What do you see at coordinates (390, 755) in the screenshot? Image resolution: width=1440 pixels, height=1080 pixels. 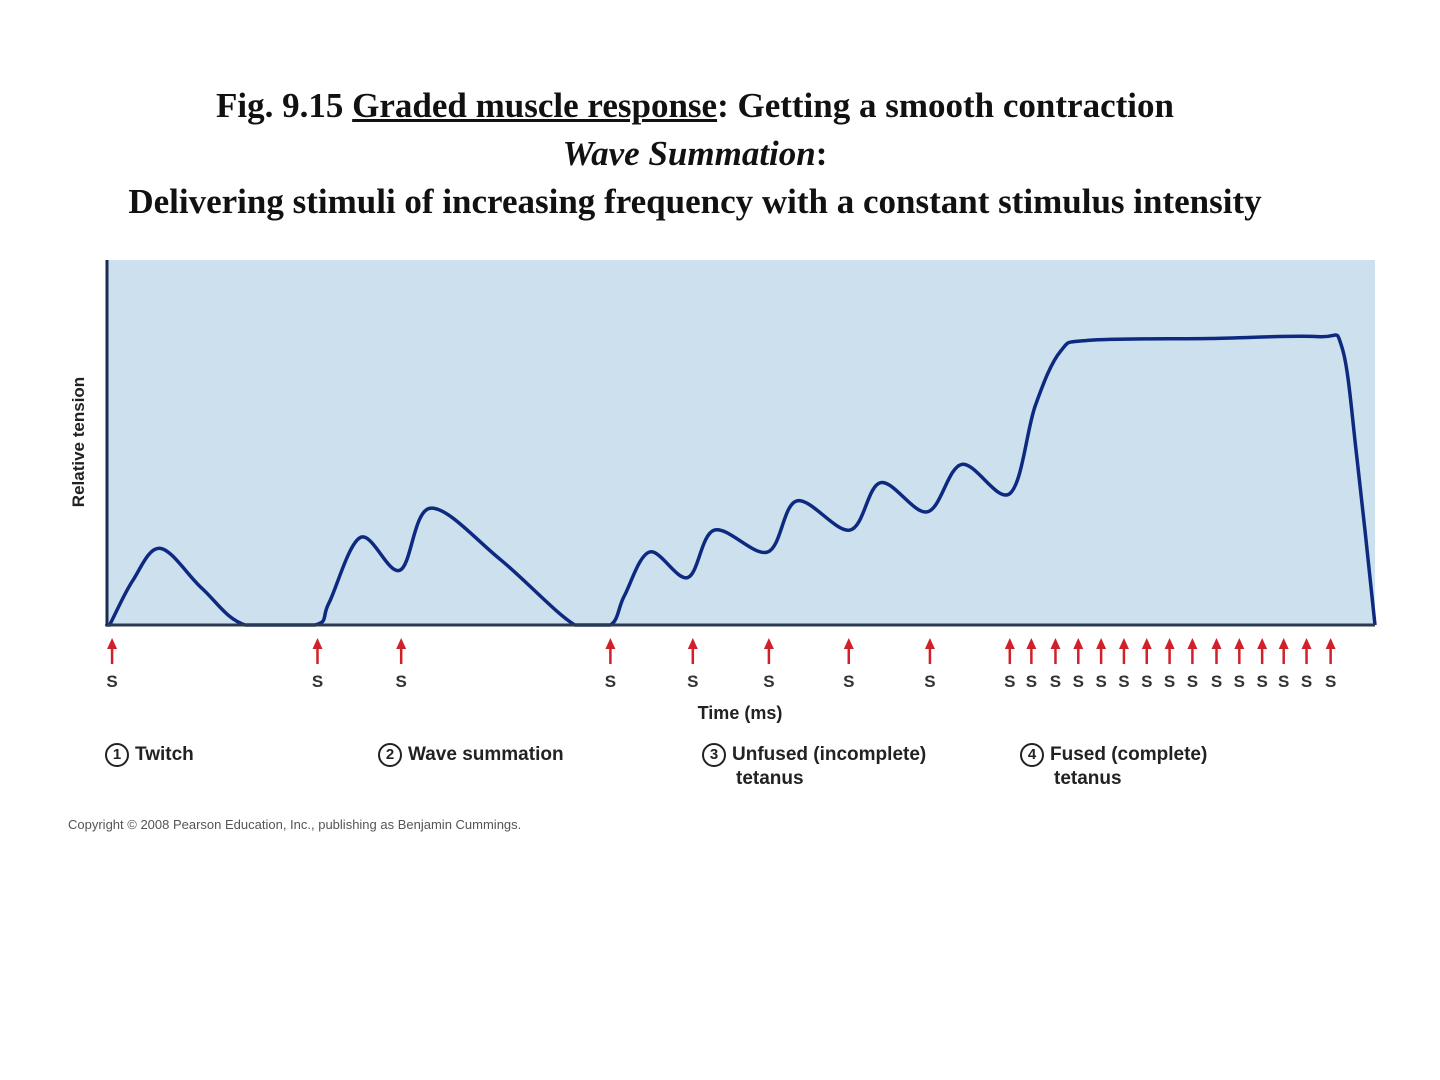 I see `phase-number: 2` at bounding box center [390, 755].